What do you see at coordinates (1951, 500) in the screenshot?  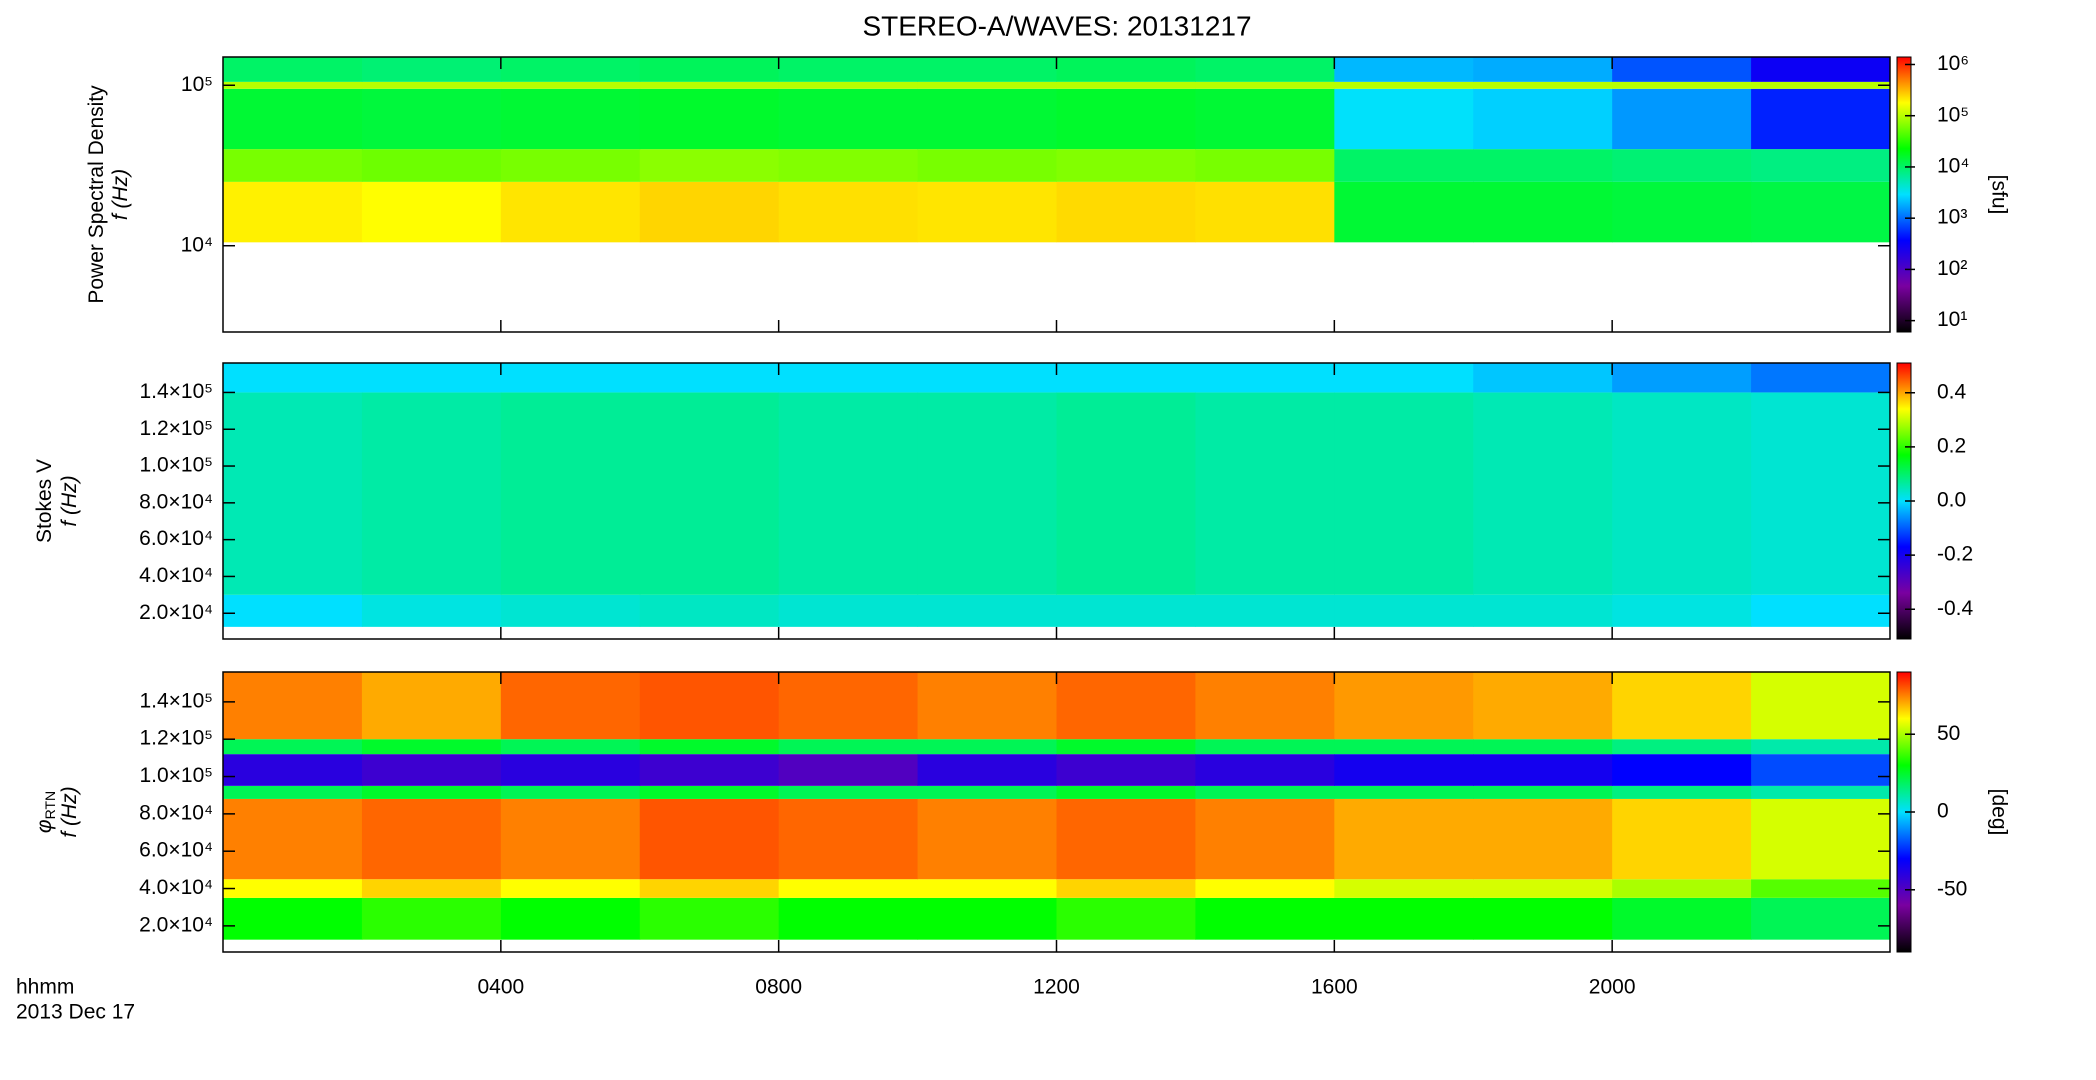 I see `colorbar-tick-label: 0.0` at bounding box center [1951, 500].